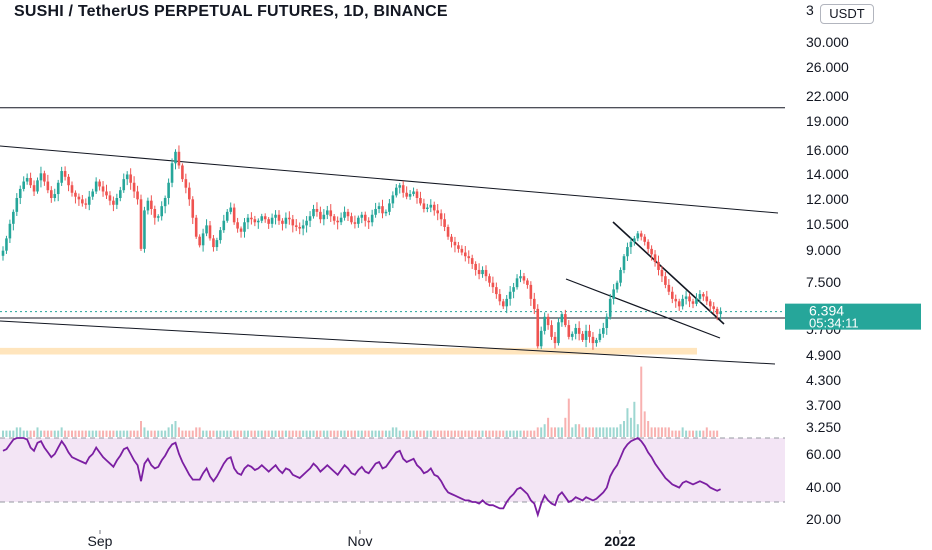 The image size is (932, 550). I want to click on upper-channel-line, so click(389, 179).